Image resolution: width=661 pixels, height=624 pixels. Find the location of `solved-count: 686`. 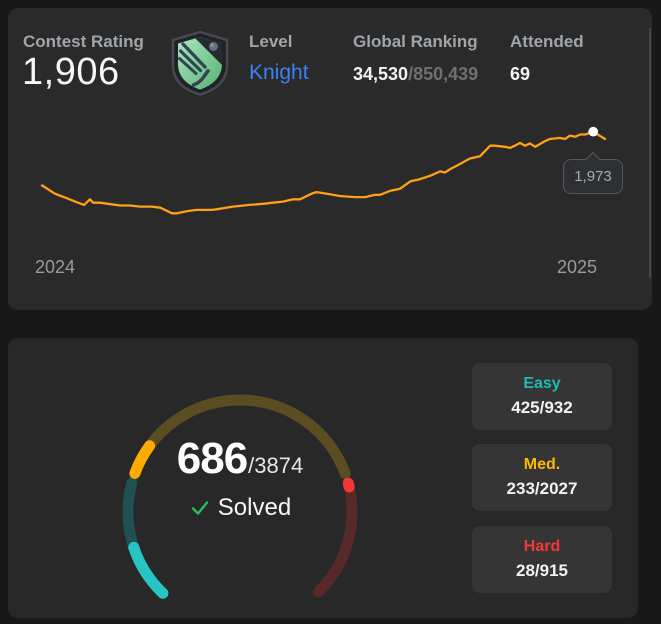

solved-count: 686 is located at coordinates (212, 458).